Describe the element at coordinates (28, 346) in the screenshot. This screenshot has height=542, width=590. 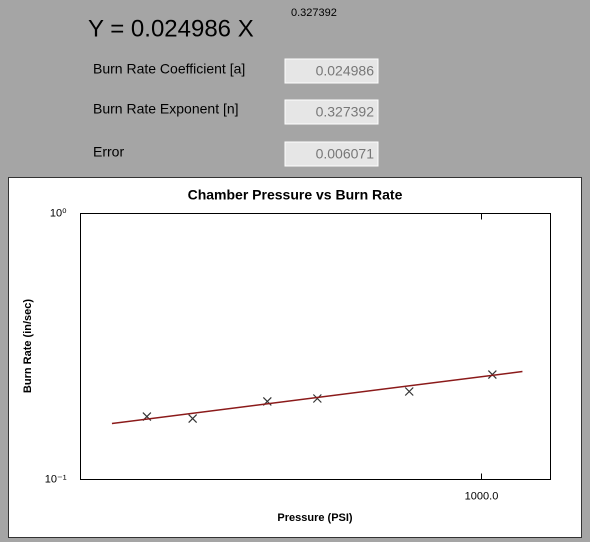
I see `y-axis-label: Burn Rate (in/sec)` at that location.